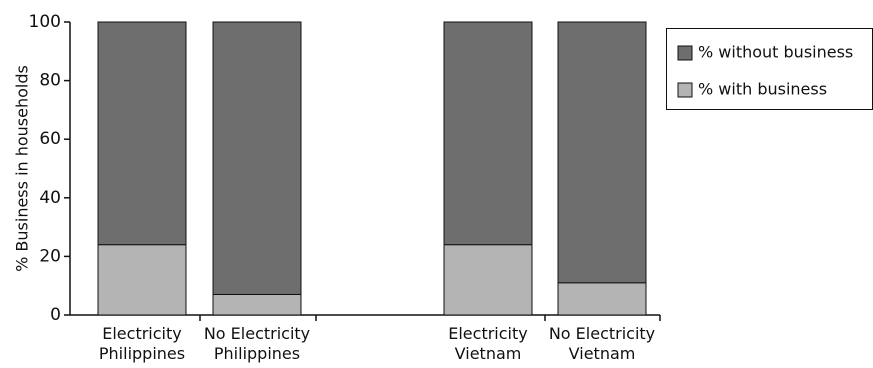  I want to click on y-axis-title-group: % Business in households, so click(22, 168).